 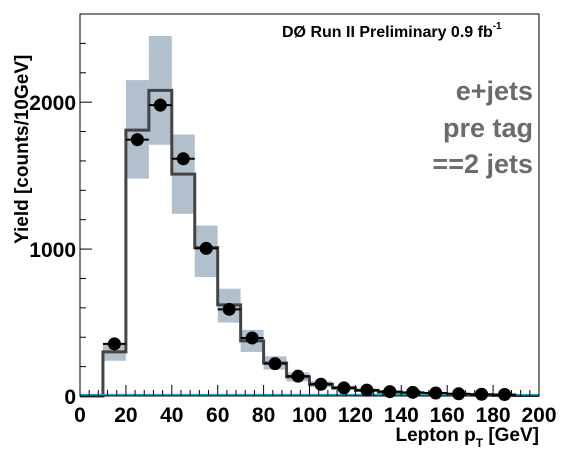 I want to click on y-tick-label: 0, so click(x=70, y=397).